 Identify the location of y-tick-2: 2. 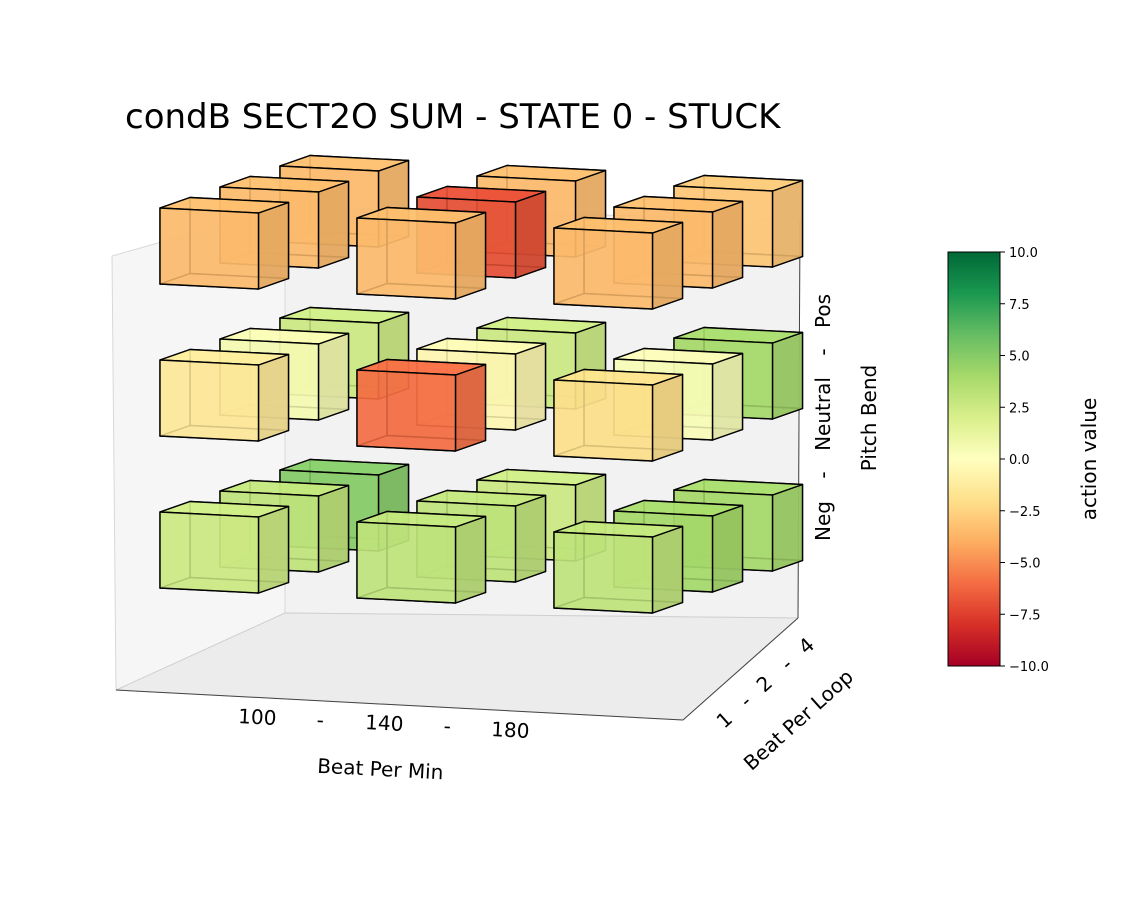
(765, 684).